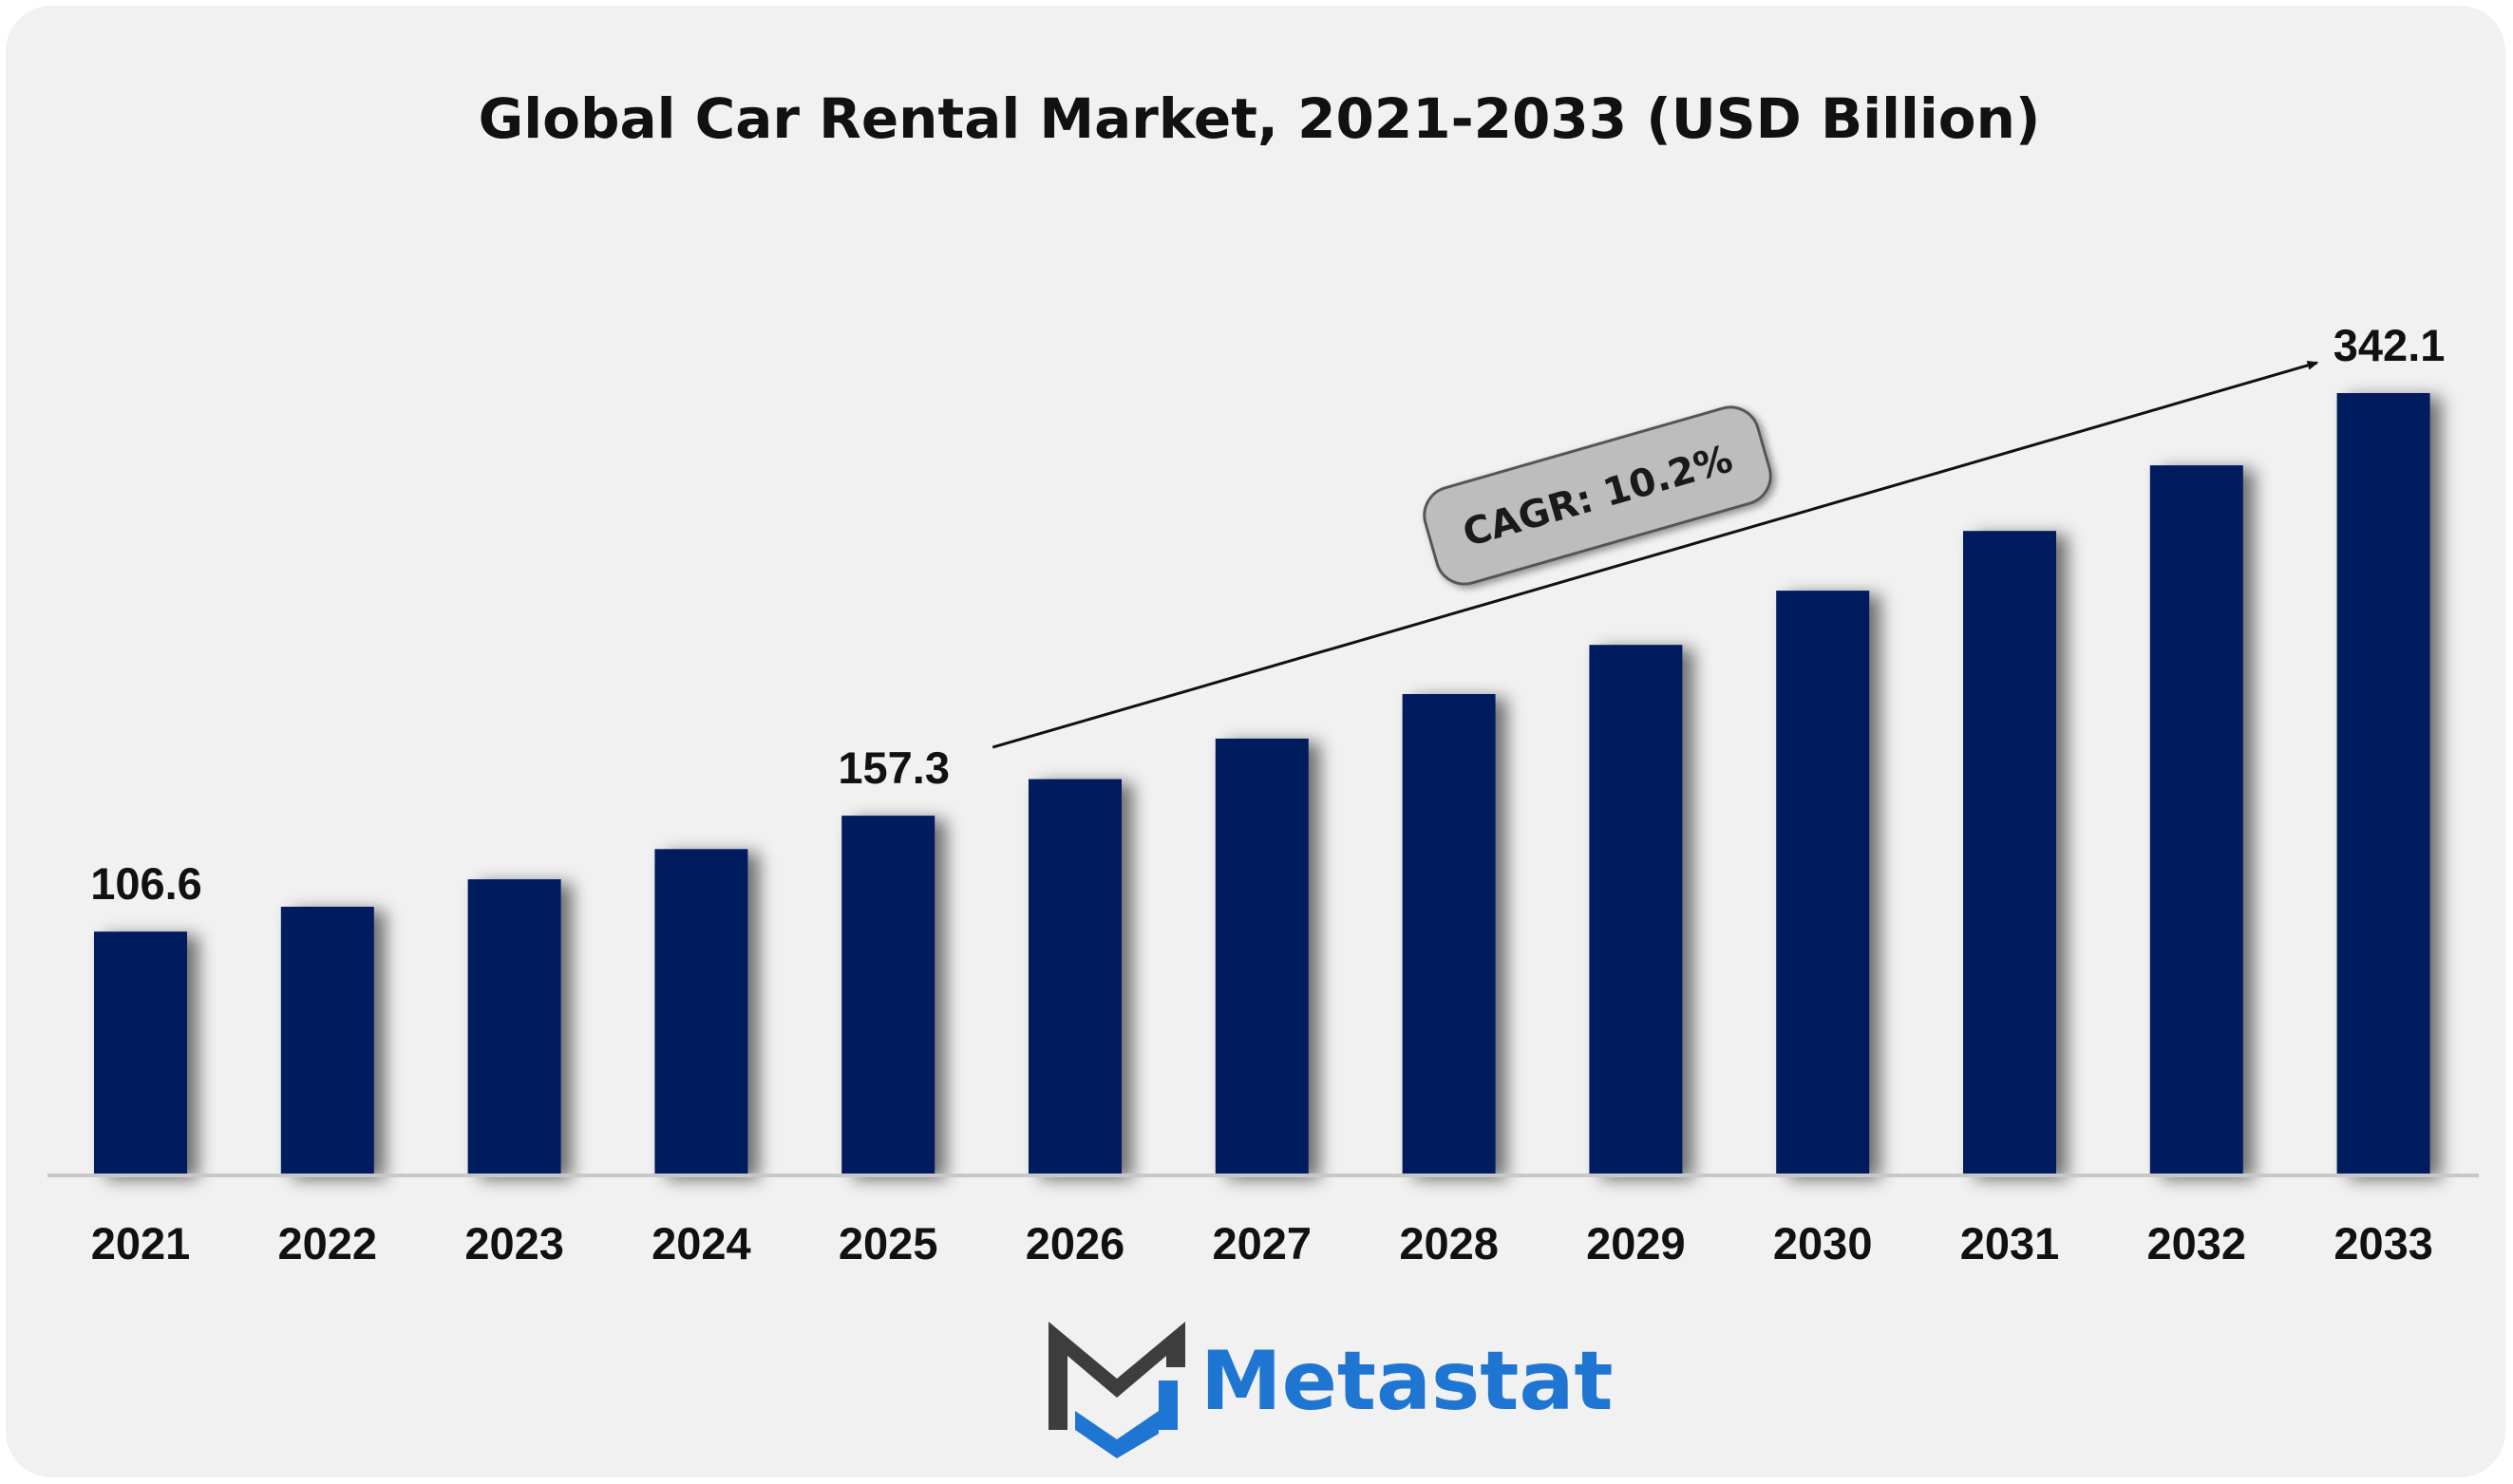 The height and width of the screenshot is (1484, 2513). What do you see at coordinates (894, 767) in the screenshot?
I see `data-label-2025: 157.3` at bounding box center [894, 767].